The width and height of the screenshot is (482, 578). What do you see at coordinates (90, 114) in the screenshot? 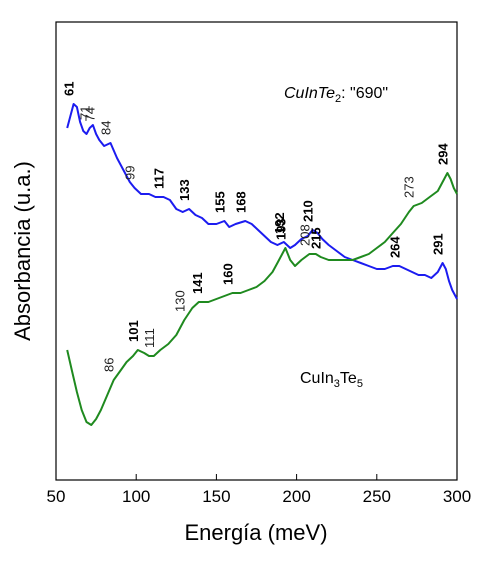
I see `peak-label: 74` at bounding box center [90, 114].